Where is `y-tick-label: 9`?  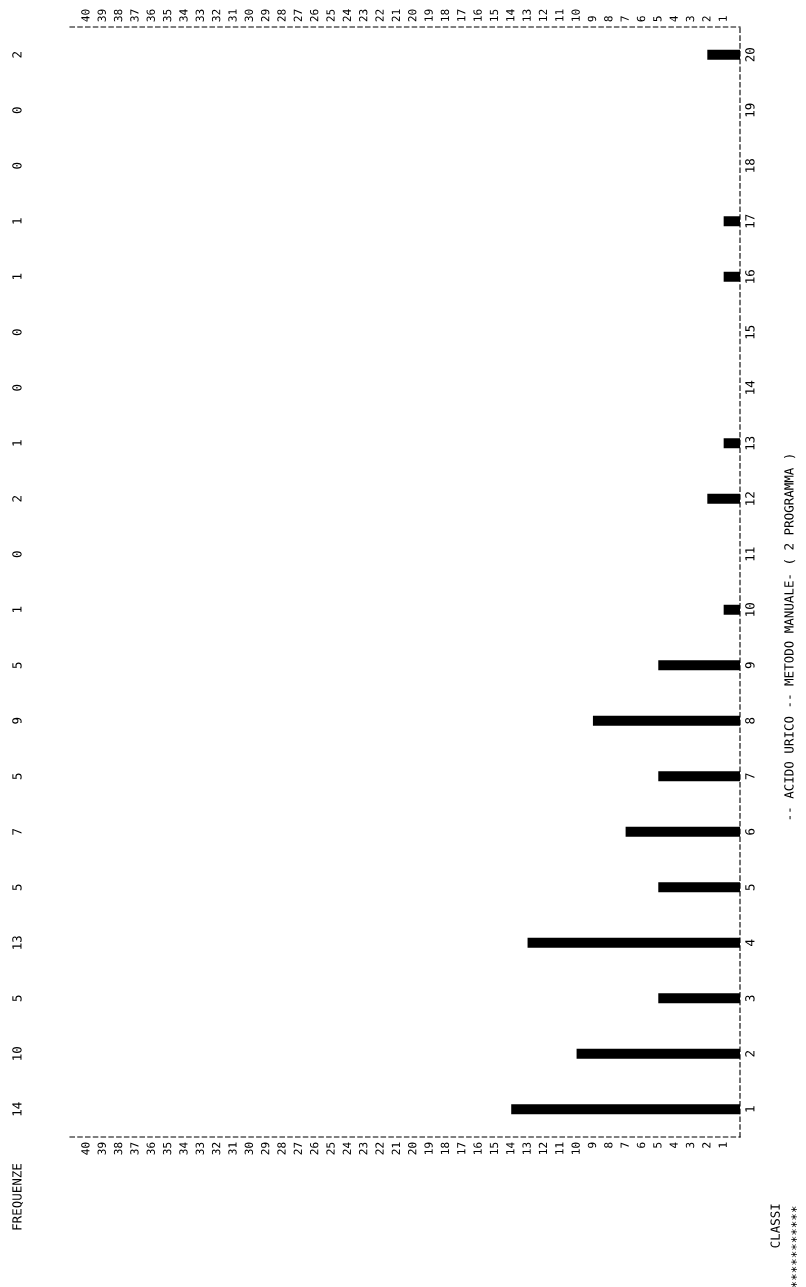
y-tick-label: 9 is located at coordinates (750, 665).